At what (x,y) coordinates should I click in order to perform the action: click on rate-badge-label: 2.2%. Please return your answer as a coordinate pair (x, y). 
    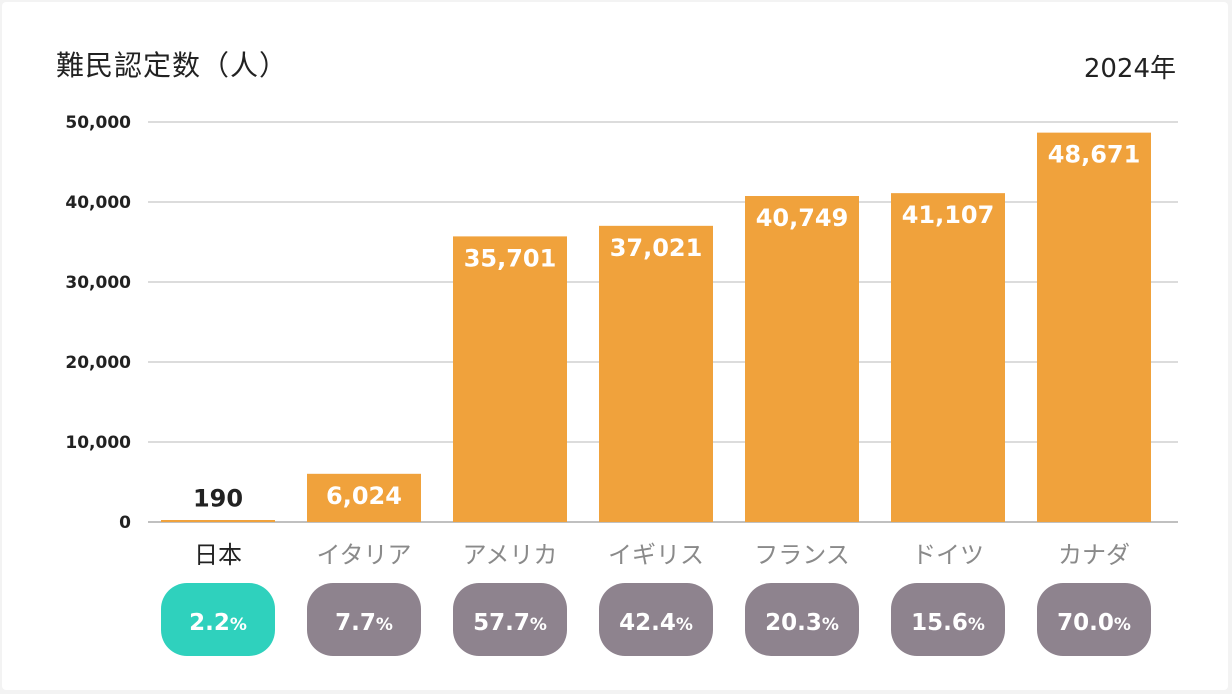
    Looking at the image, I should click on (218, 623).